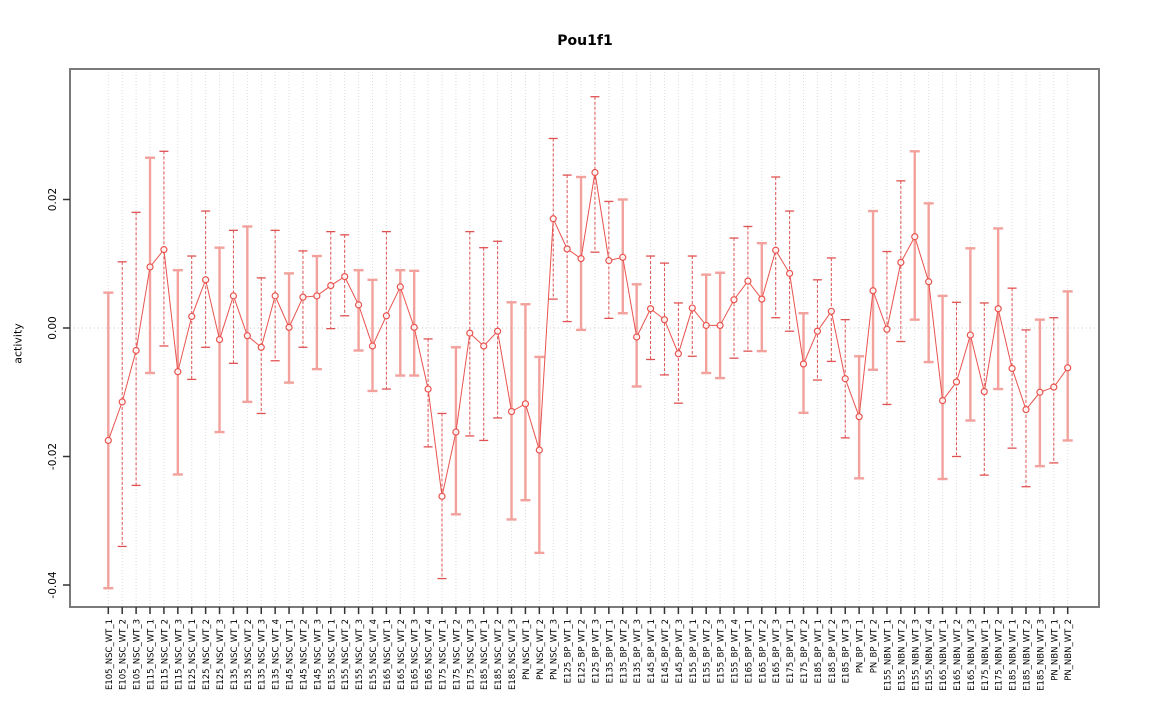 The height and width of the screenshot is (720, 1170). I want to click on y-tick-label: 0.02, so click(53, 199).